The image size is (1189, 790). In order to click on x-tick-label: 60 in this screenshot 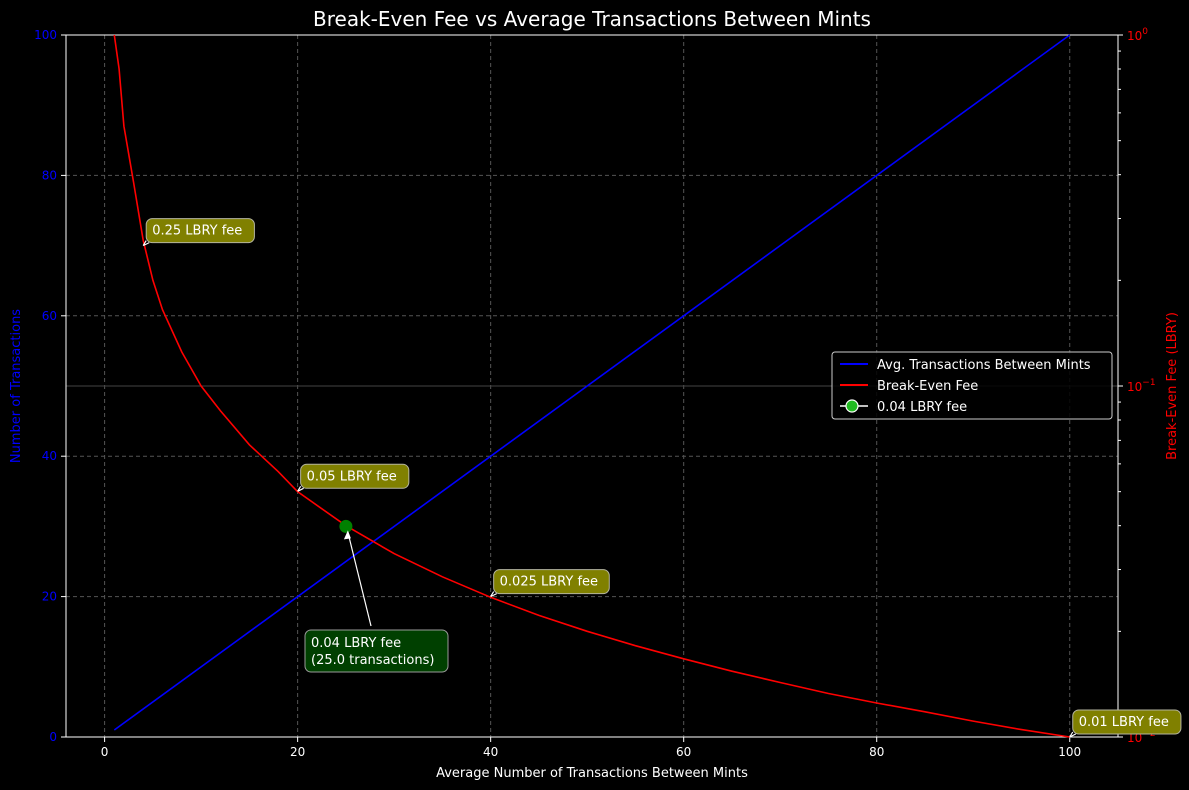, I will do `click(683, 752)`.